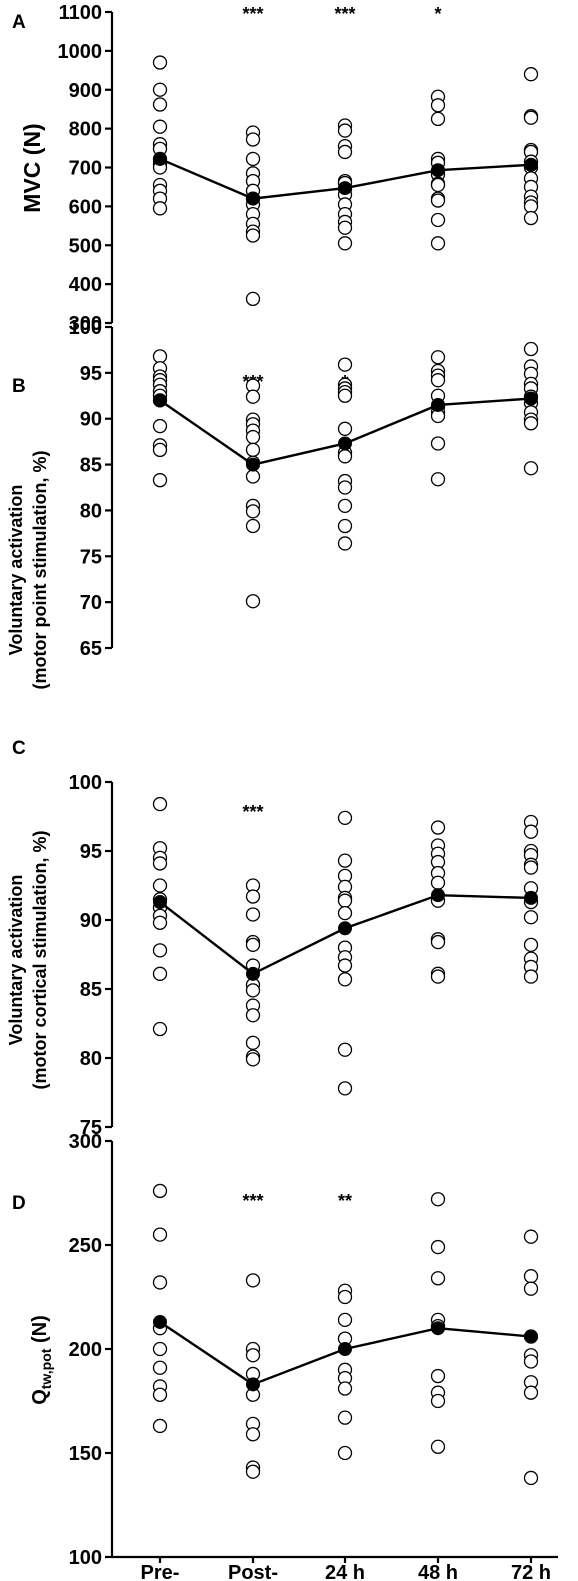  Describe the element at coordinates (19, 748) in the screenshot. I see `panel-letter: C` at that location.